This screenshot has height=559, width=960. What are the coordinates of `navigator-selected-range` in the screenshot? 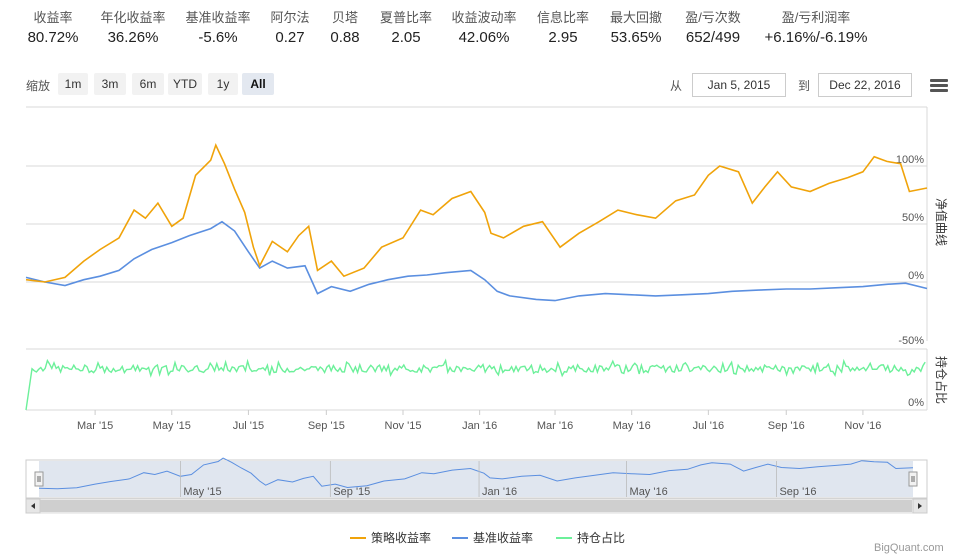 It's located at (476, 479).